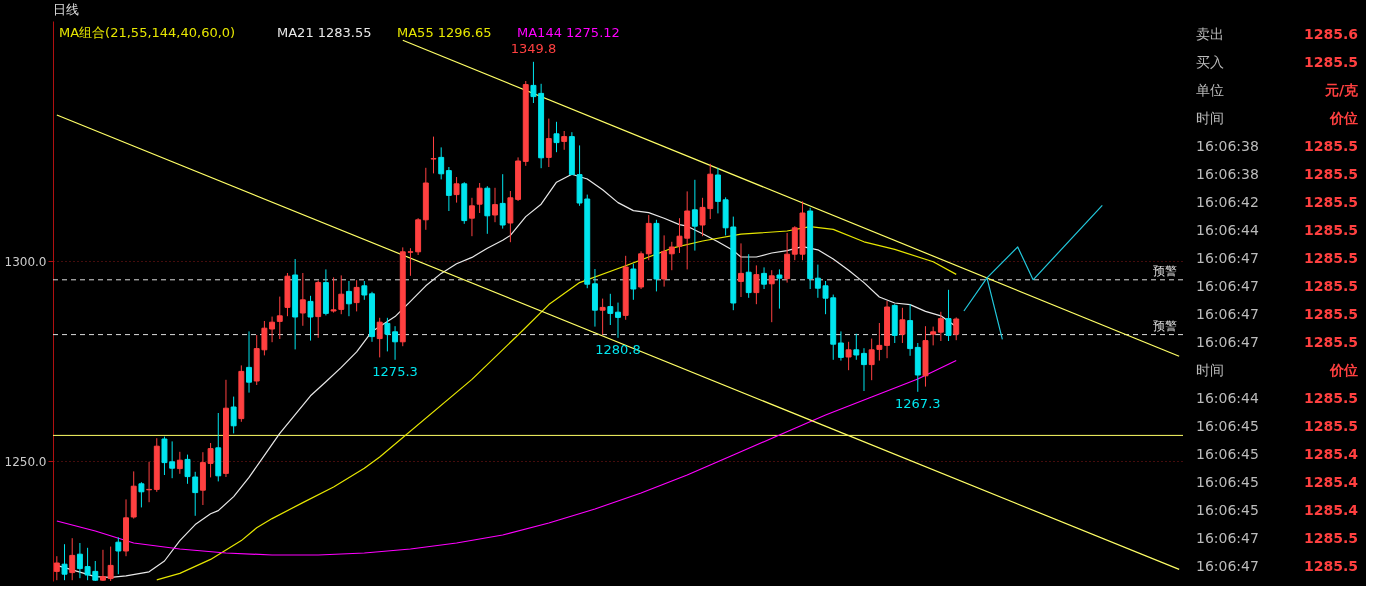 The image size is (1394, 616). I want to click on text: 16:06:42, so click(1227, 202).